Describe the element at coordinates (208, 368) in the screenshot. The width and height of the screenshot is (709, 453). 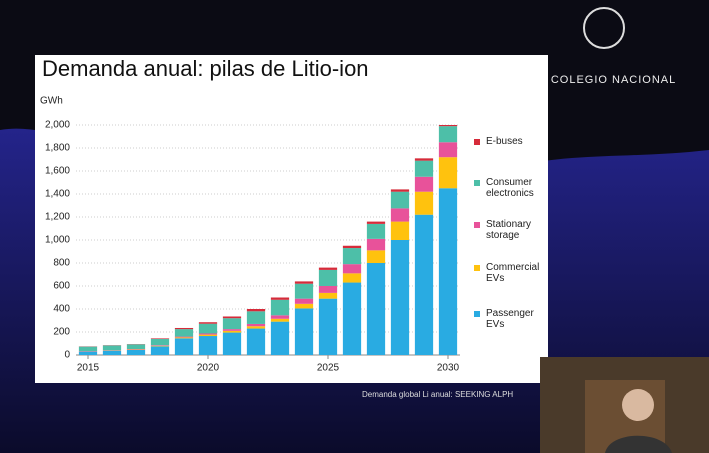
I see `x-tick-label: 2020` at that location.